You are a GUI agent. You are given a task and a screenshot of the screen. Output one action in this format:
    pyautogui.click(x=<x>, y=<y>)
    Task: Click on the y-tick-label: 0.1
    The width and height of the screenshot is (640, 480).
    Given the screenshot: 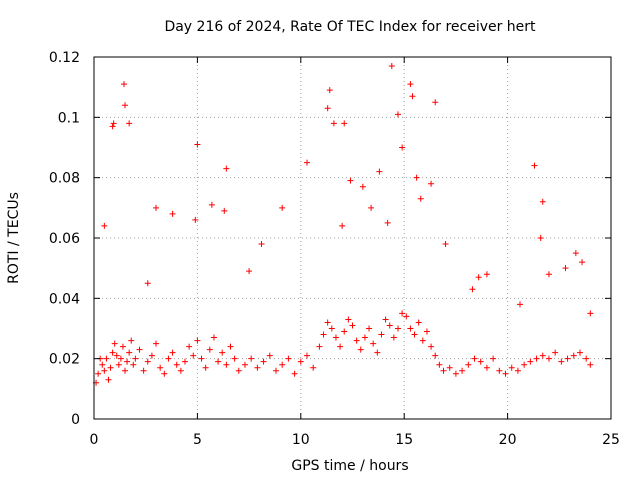 What is the action you would take?
    pyautogui.click(x=69, y=118)
    